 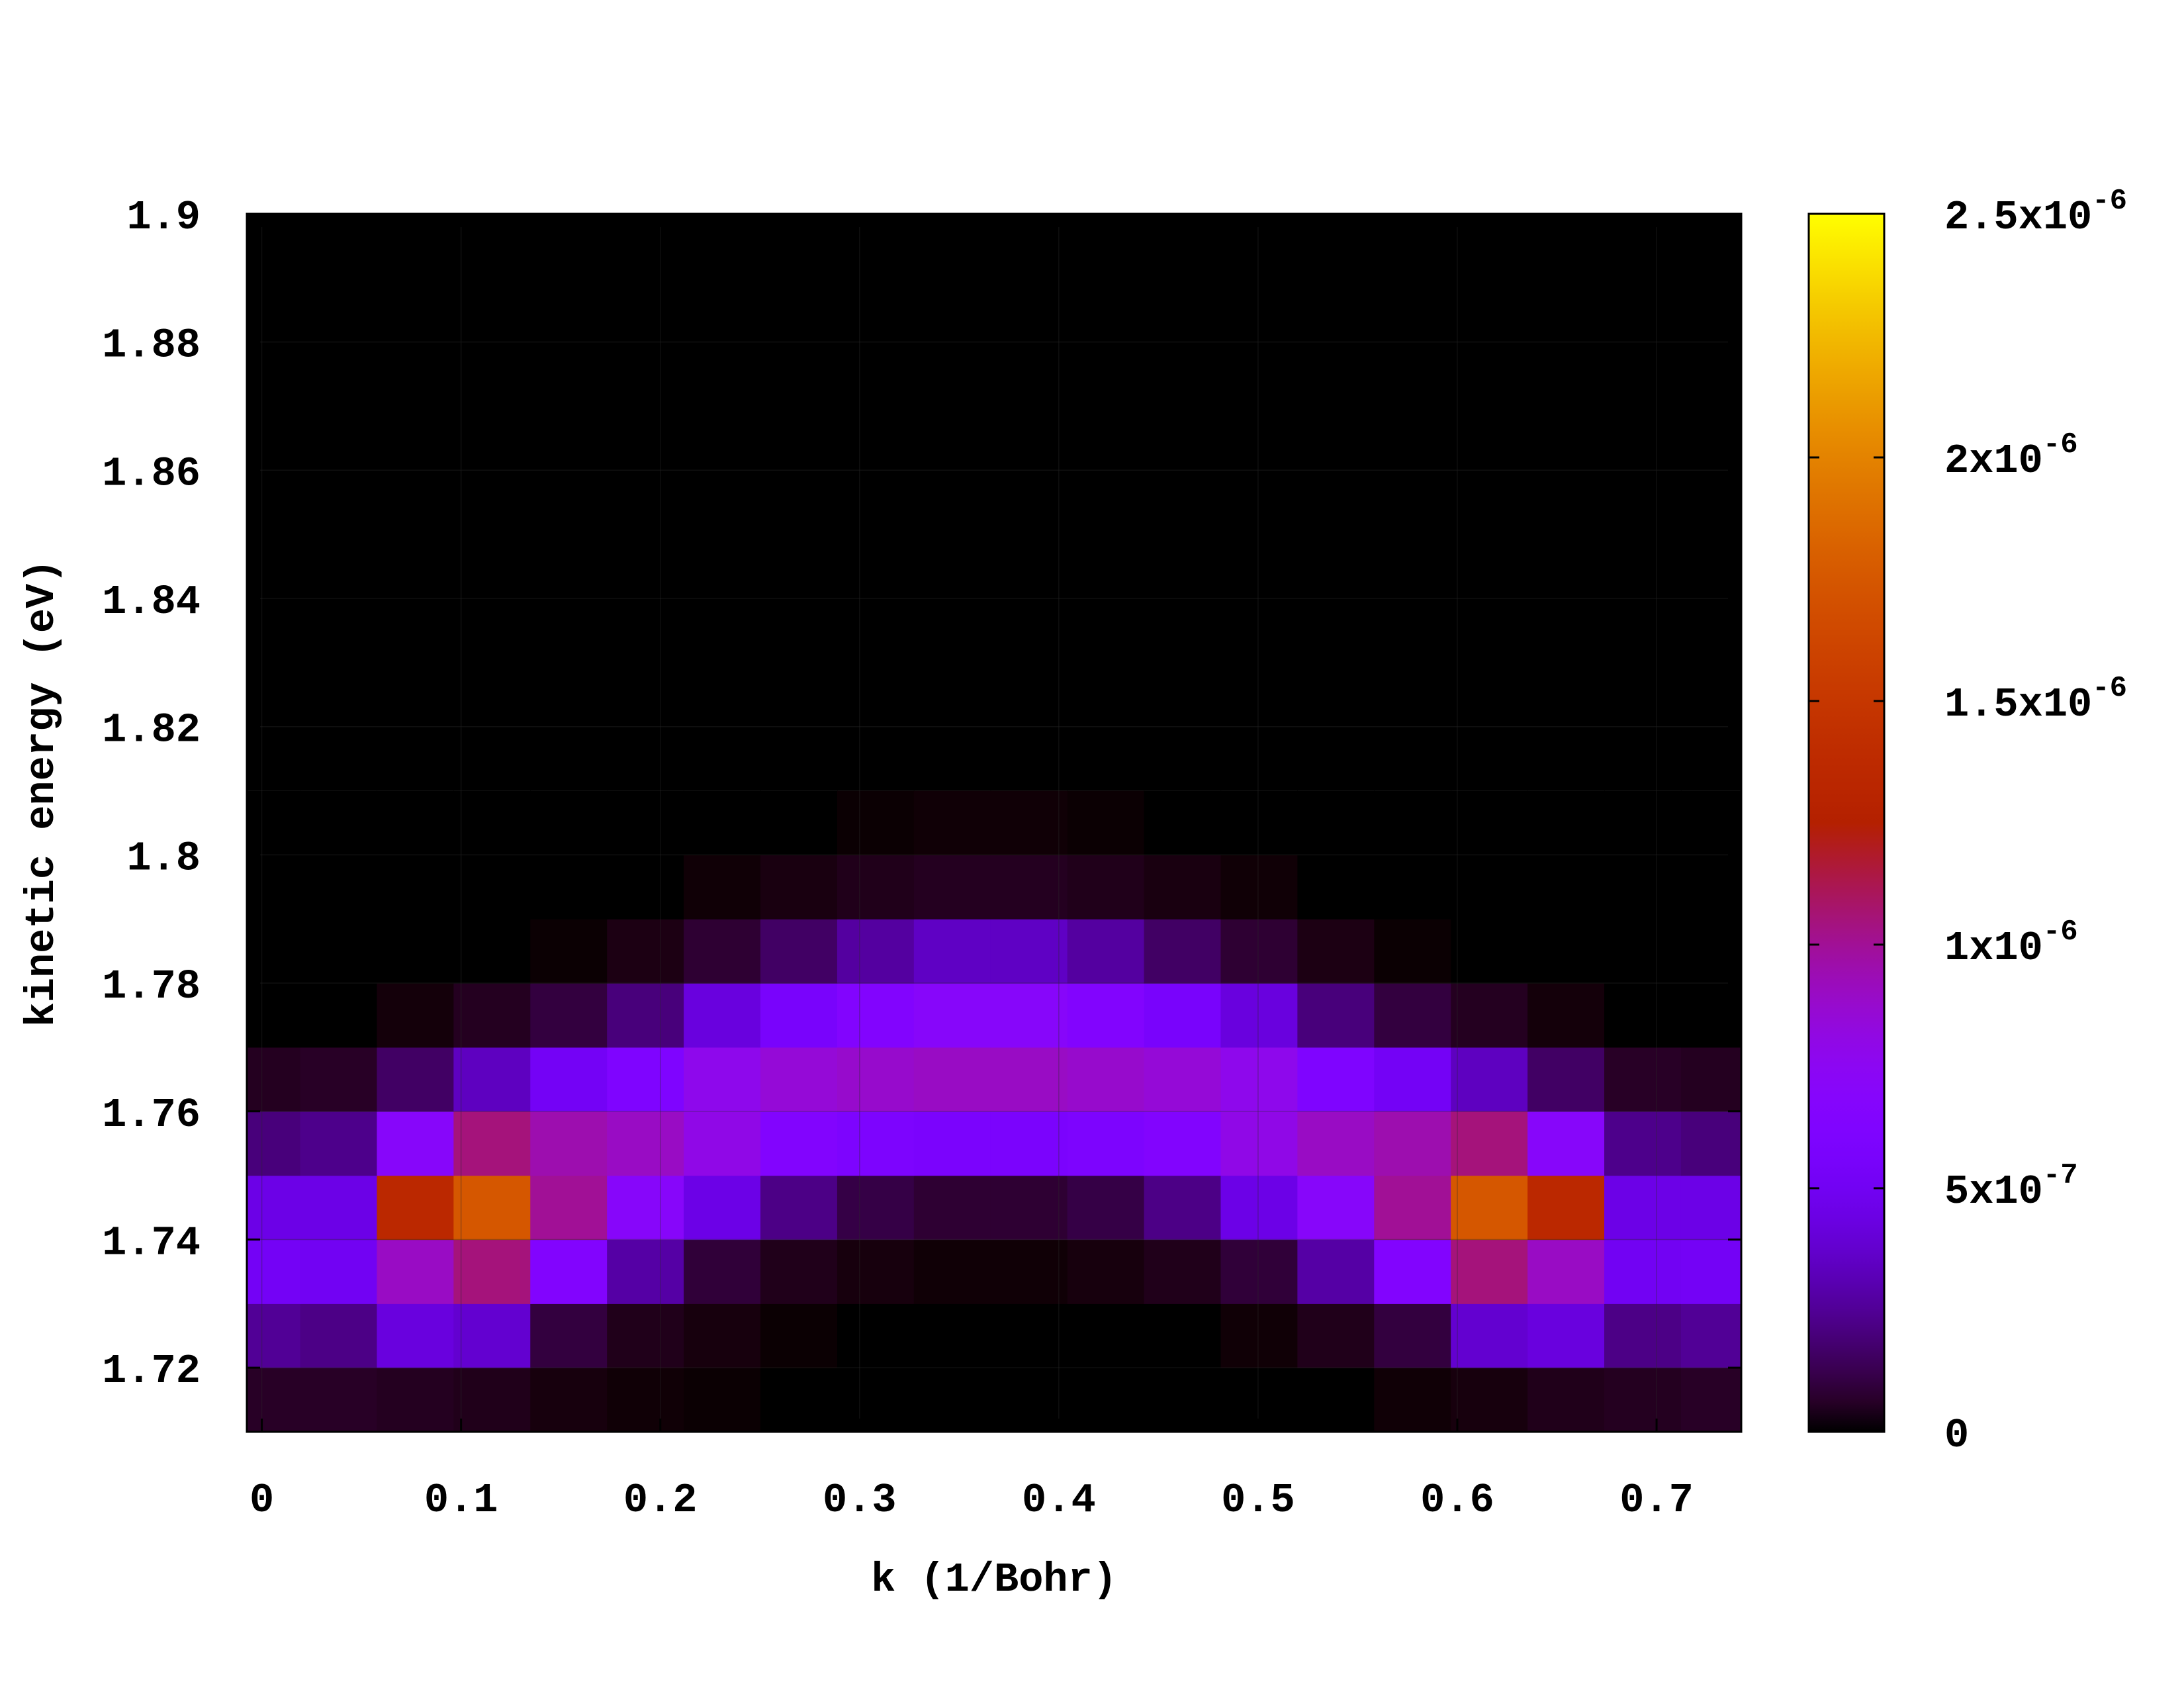 I want to click on y-axis-label: kinetic energy (eV), so click(x=42, y=793).